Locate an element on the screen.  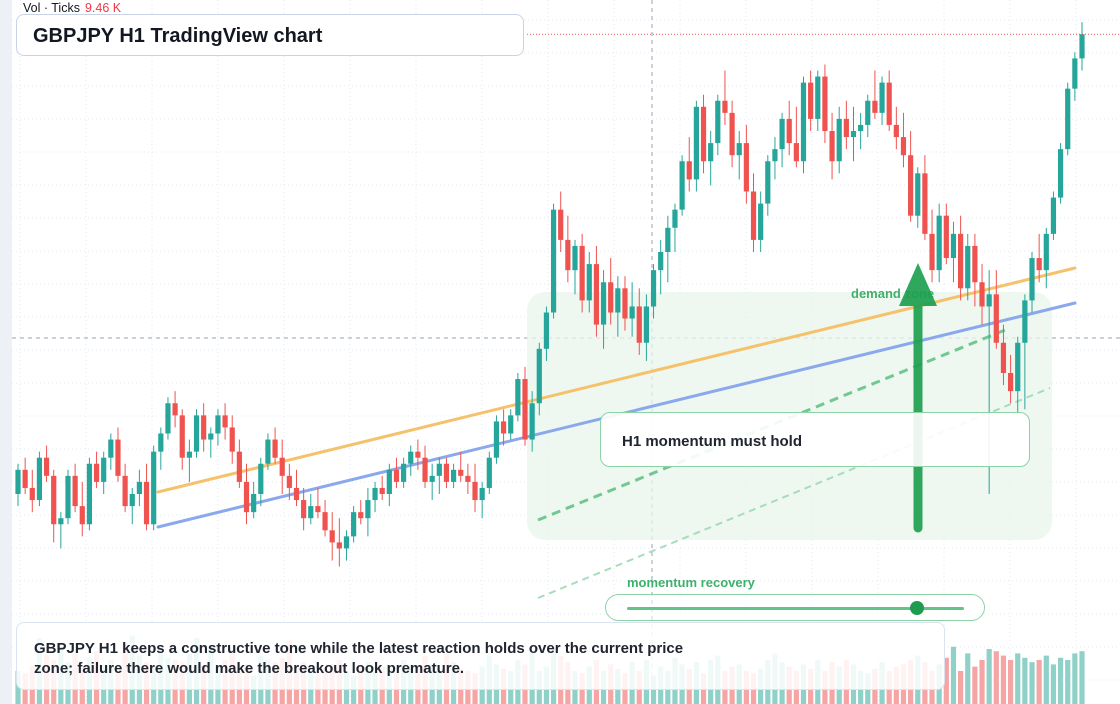
recovery-arrow-head is located at coordinates (918, 284).